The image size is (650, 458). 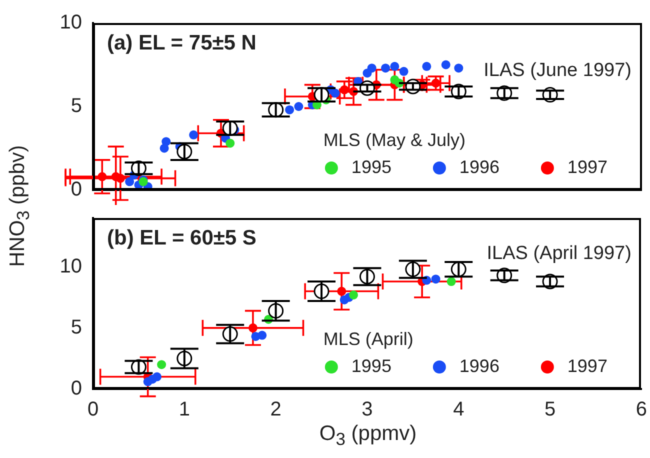 I want to click on x-tick-label: 1, so click(x=184, y=409).